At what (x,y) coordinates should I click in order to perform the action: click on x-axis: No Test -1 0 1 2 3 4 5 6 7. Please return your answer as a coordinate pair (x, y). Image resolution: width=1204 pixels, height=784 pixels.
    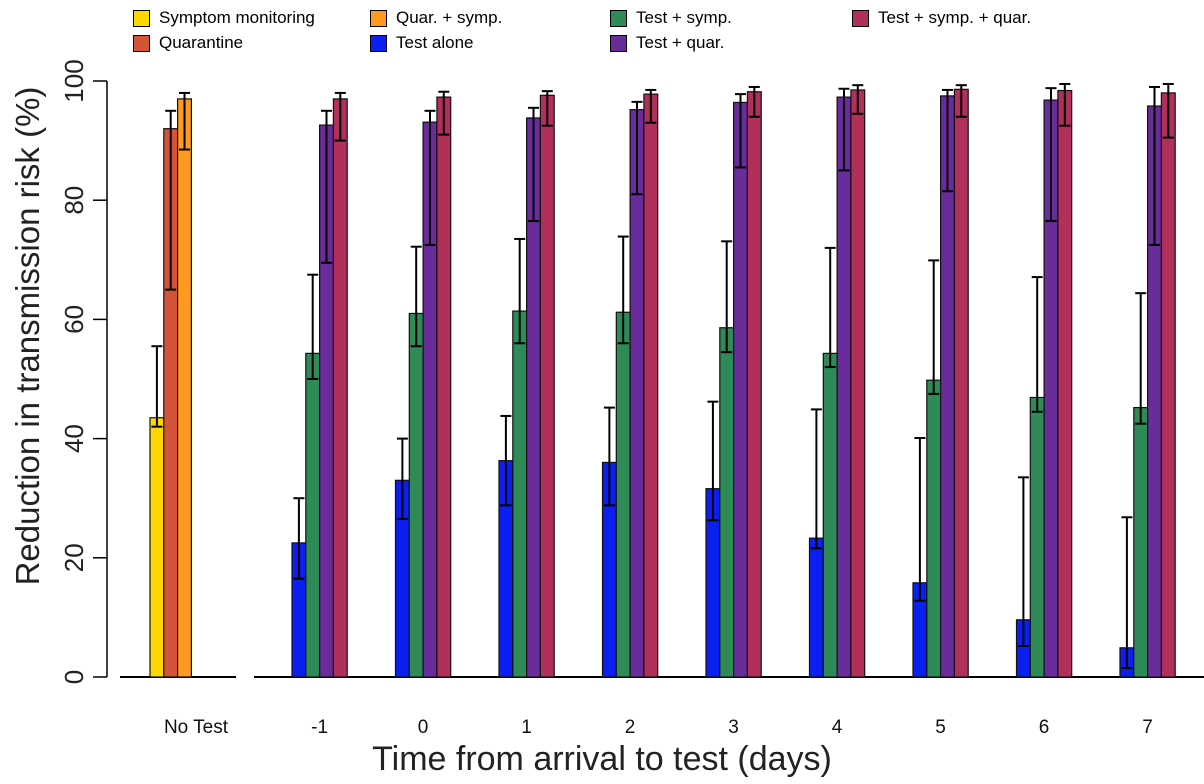
    Looking at the image, I should click on (658, 727).